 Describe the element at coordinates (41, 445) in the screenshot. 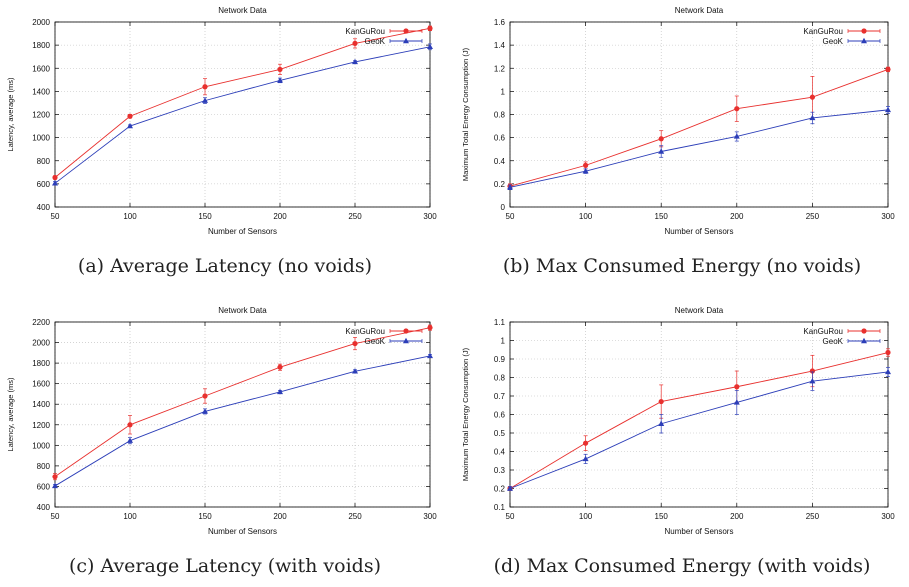

I see `y-tick-label: 1000` at that location.